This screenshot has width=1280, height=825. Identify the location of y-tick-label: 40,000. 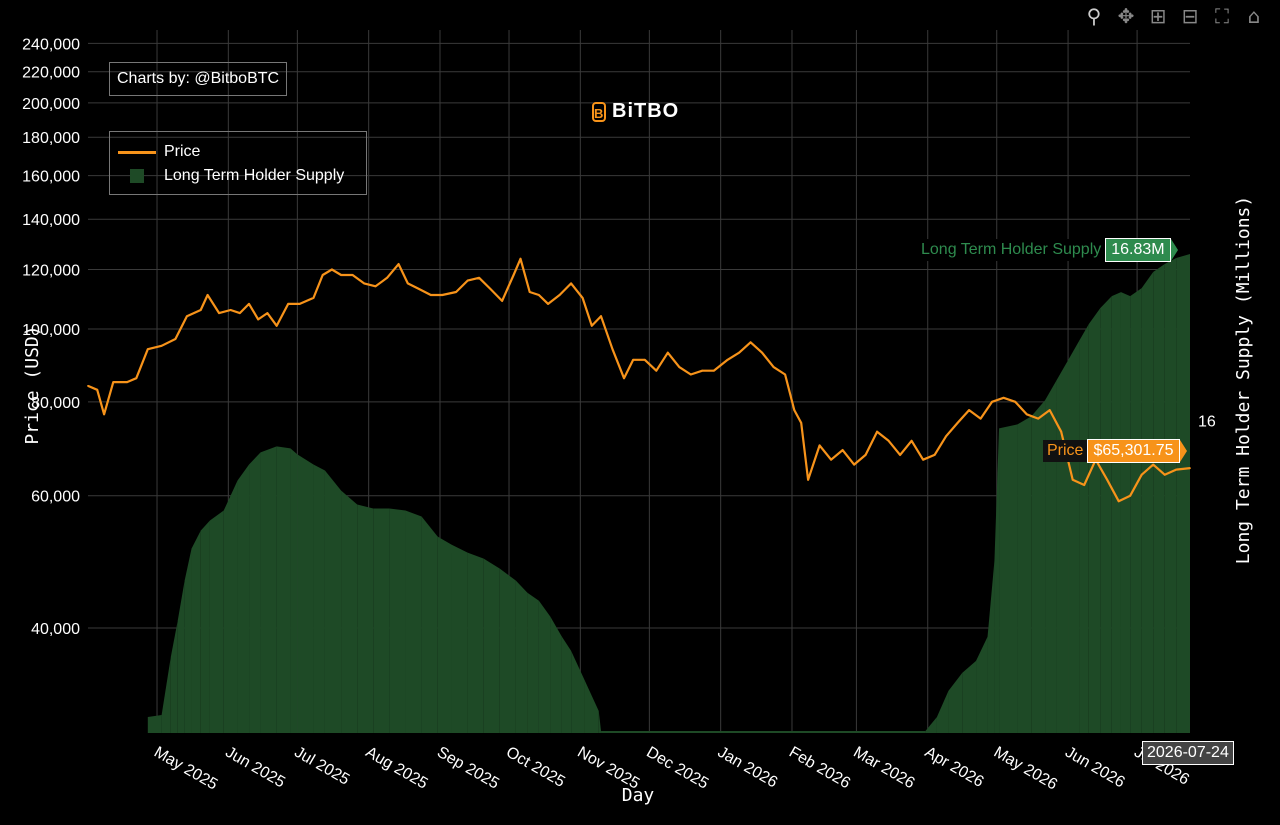
(55, 629).